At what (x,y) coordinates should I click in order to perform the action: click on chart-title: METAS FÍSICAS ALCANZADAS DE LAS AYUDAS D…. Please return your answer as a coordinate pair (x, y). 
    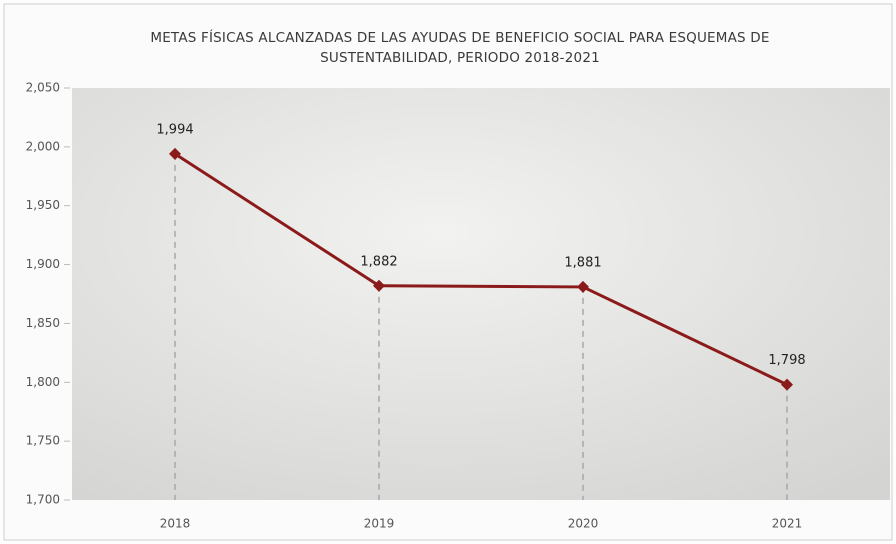
    Looking at the image, I should click on (459, 37).